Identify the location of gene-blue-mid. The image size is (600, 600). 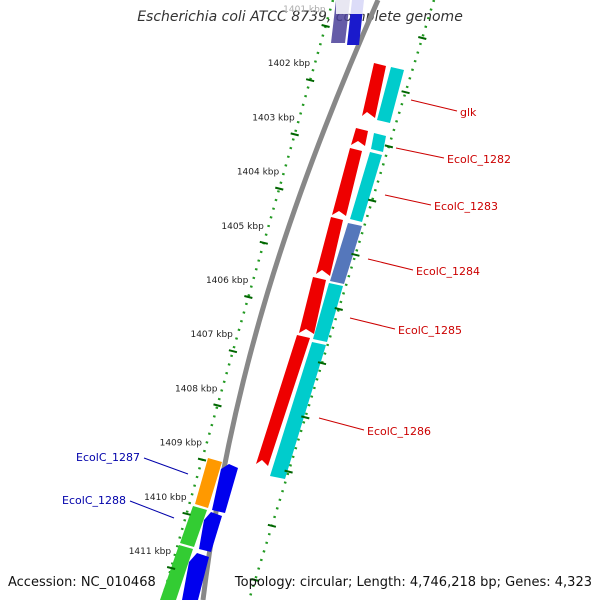
(210, 532).